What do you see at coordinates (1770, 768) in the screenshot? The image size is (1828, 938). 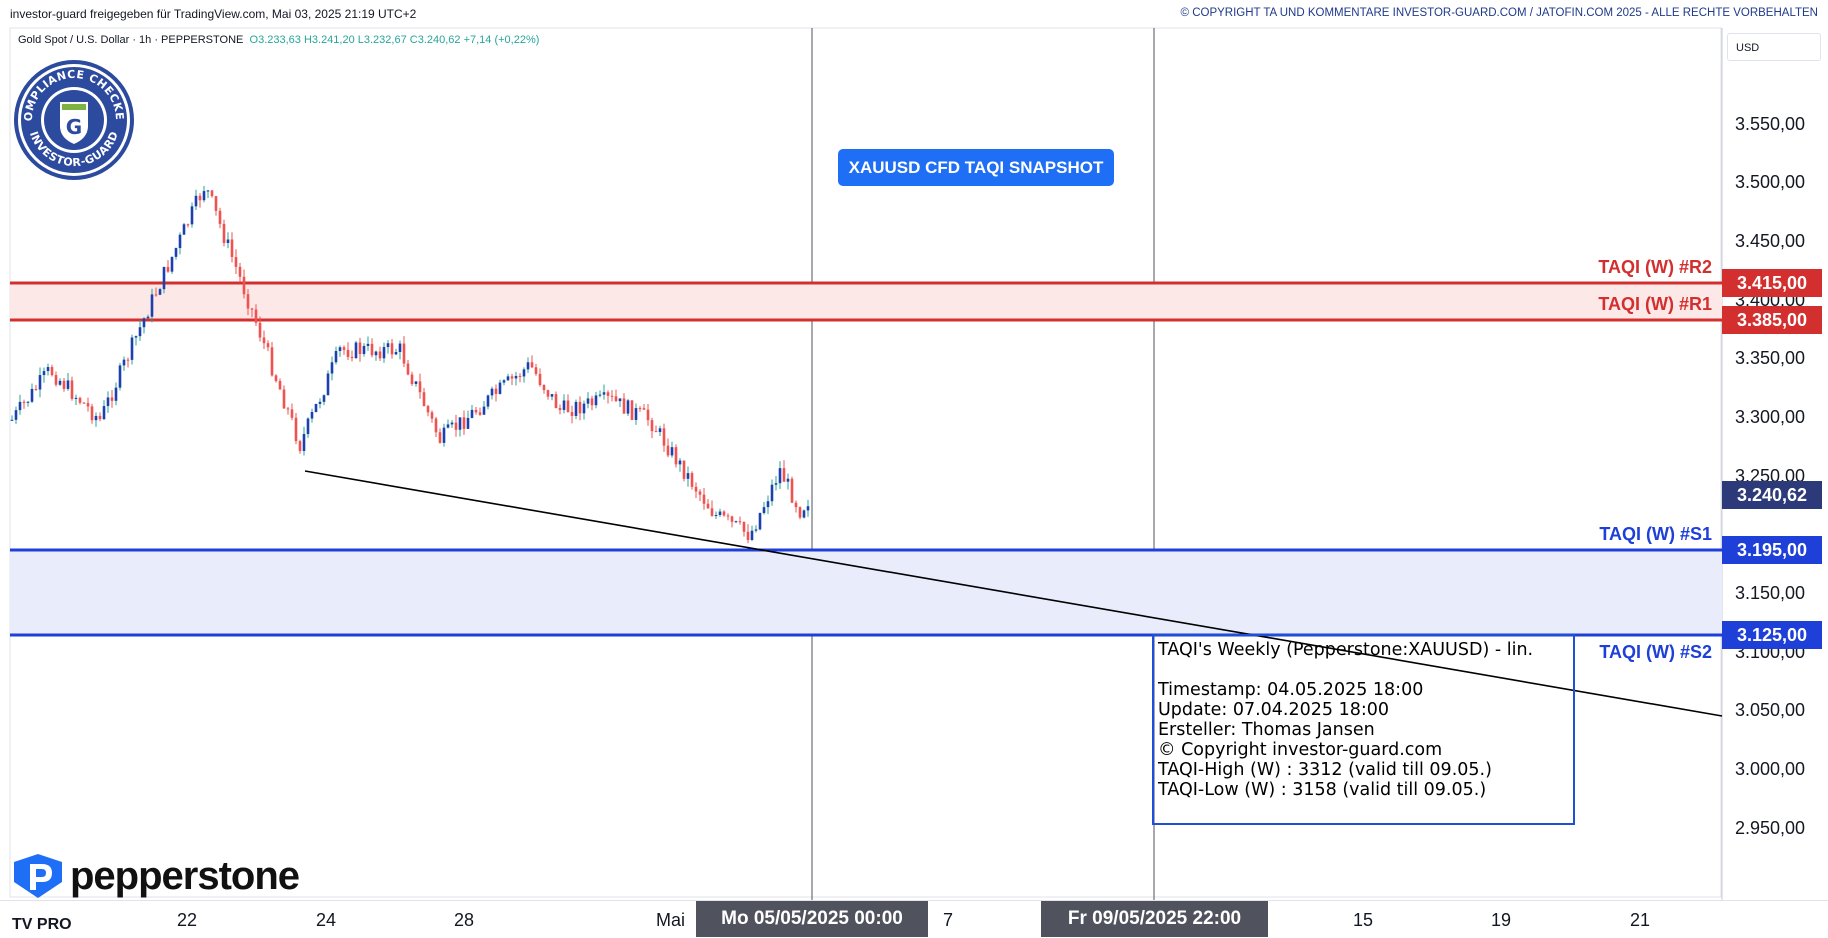 I see `price-tick: 3.000,00` at bounding box center [1770, 768].